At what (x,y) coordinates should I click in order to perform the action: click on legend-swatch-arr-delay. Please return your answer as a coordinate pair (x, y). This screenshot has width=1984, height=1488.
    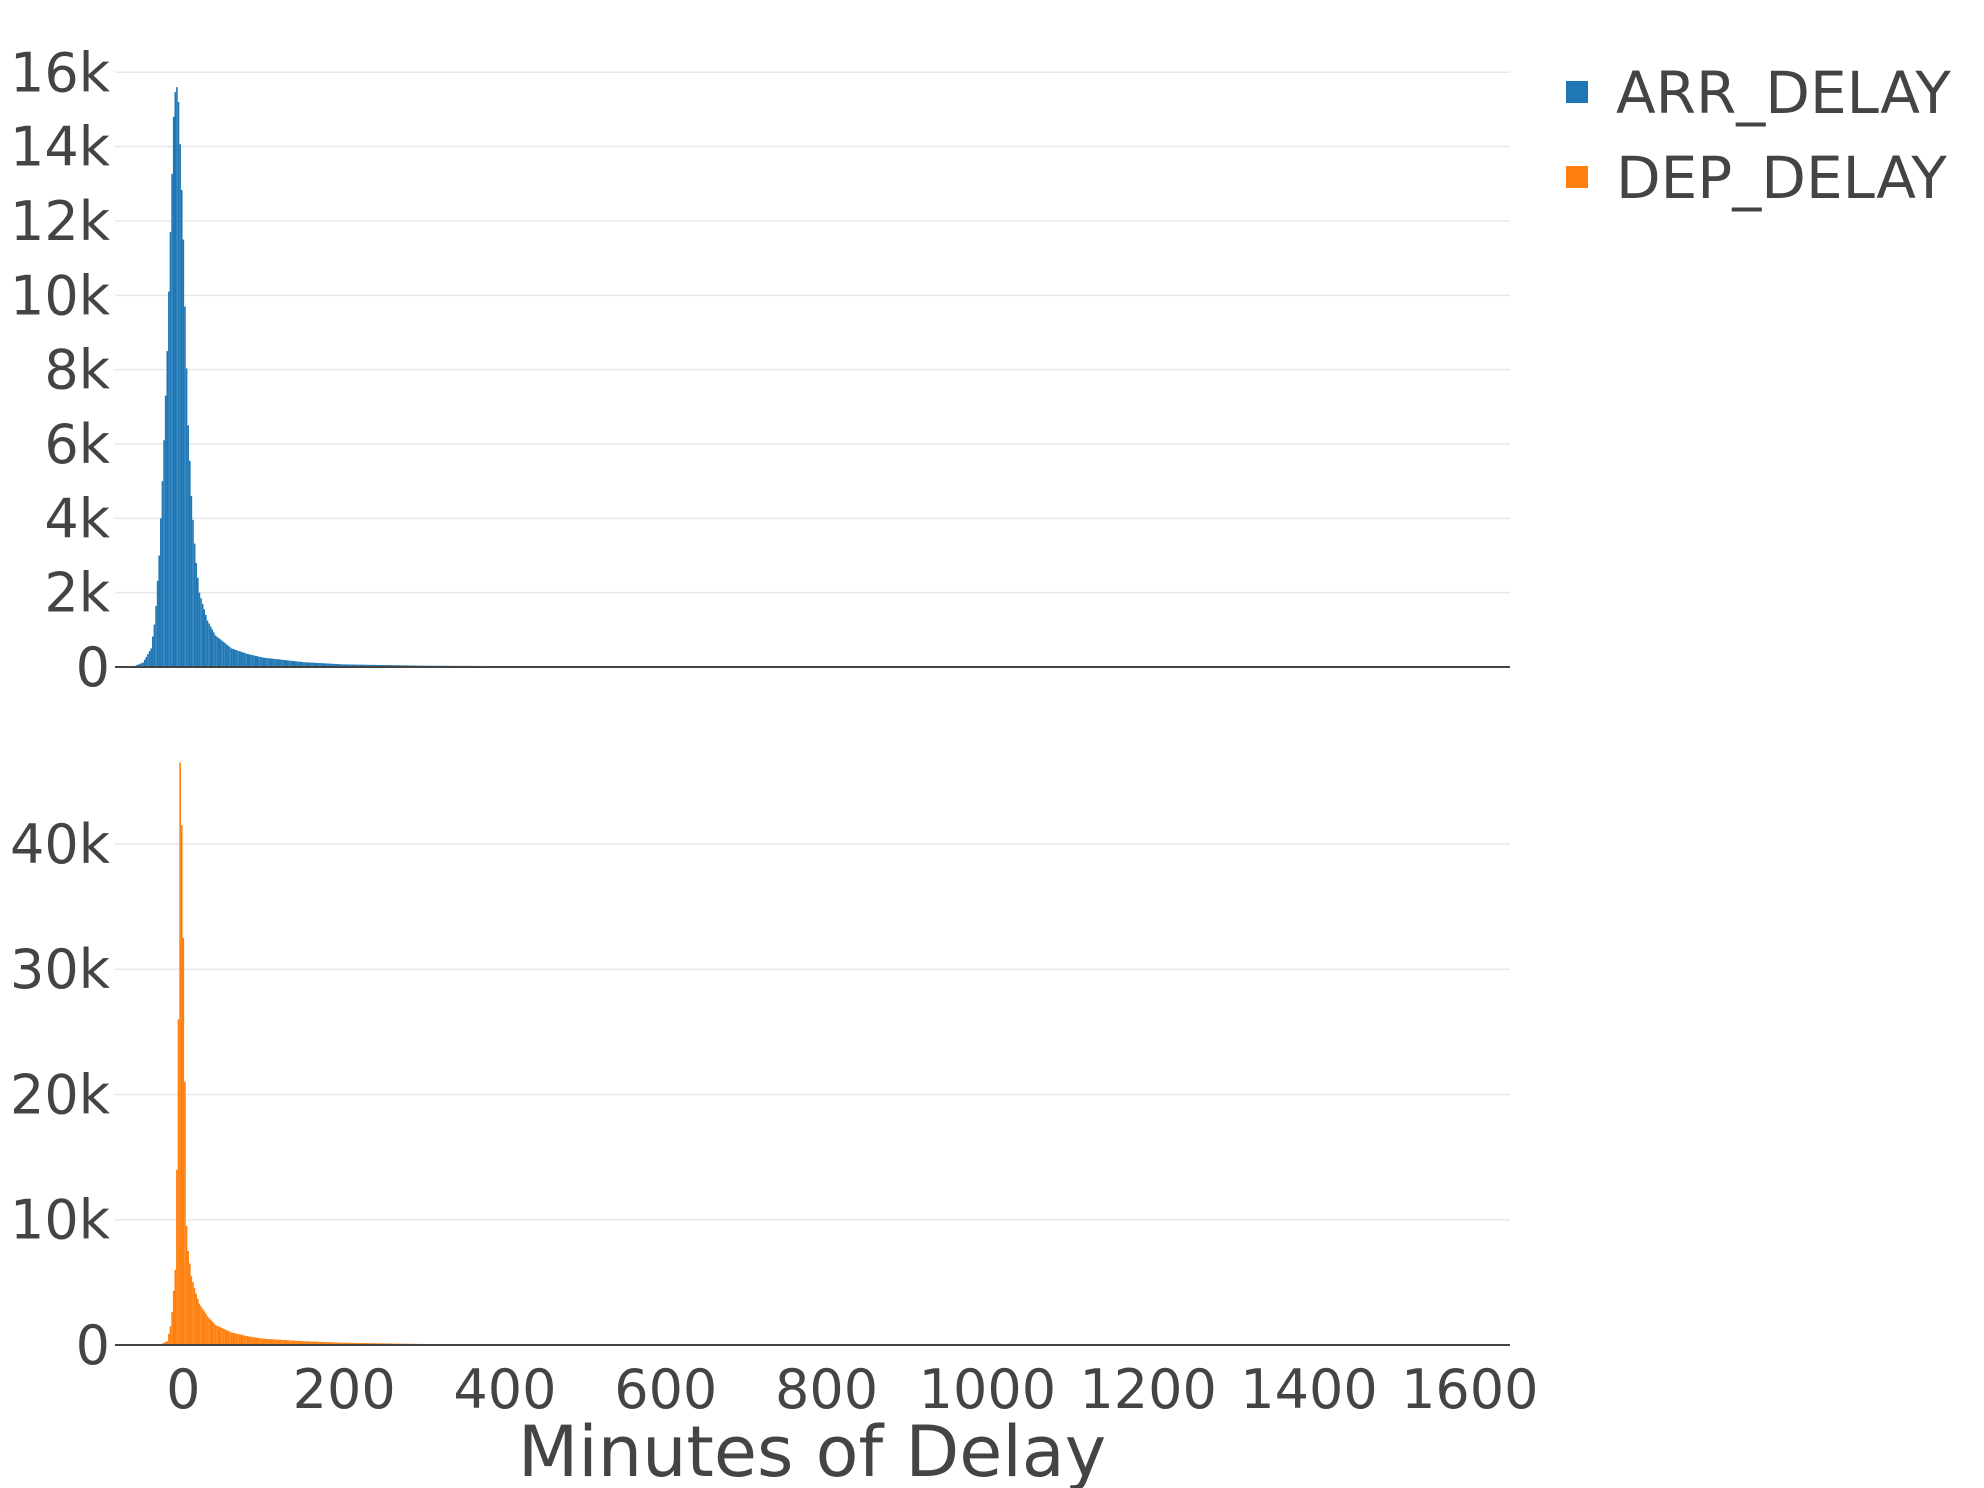
    Looking at the image, I should click on (1577, 92).